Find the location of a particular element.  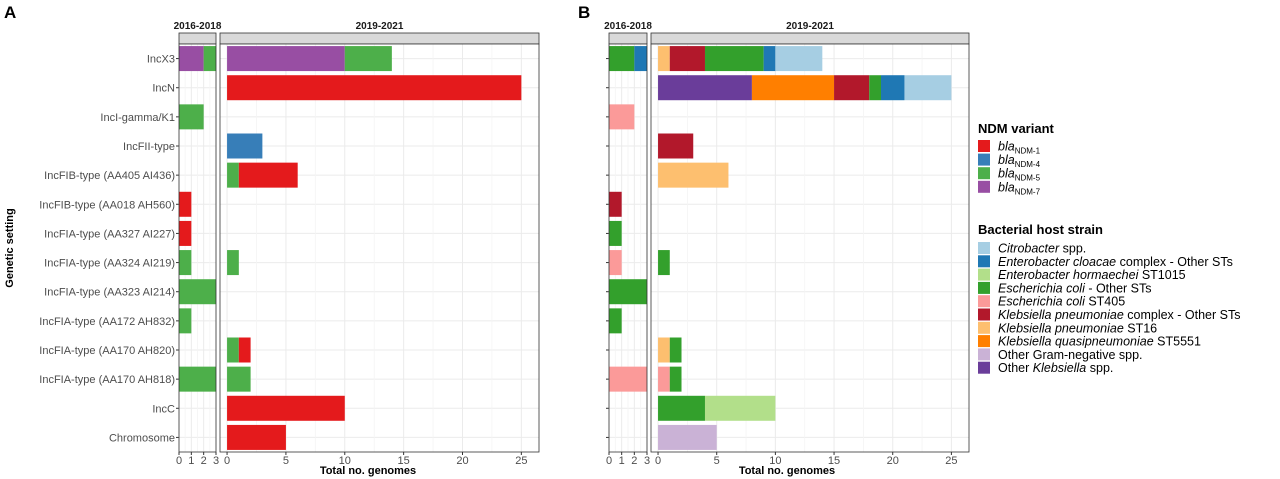

facet-0: 2016-2018 0 1 2 3 is located at coordinates (628, 244).